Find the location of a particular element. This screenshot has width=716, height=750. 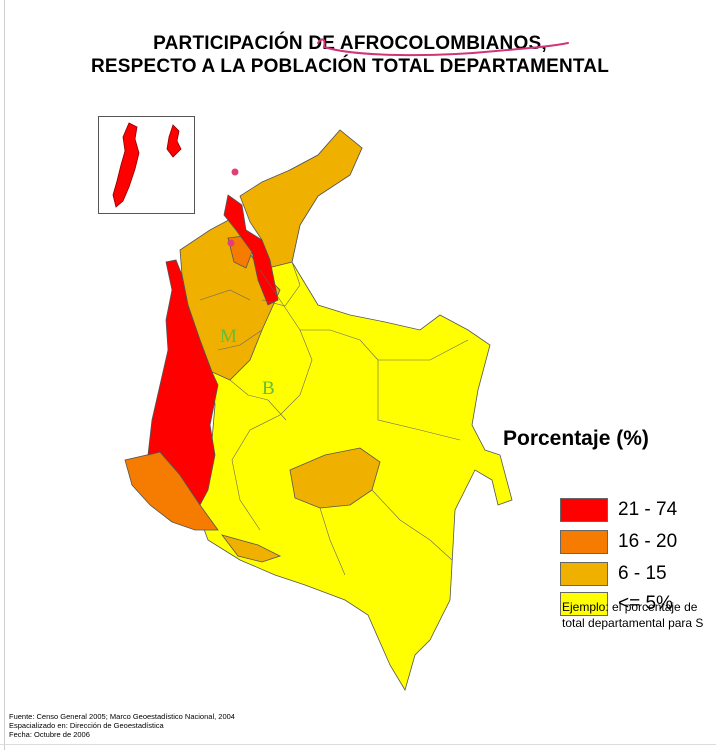

legend-label: 6 - 15 is located at coordinates (642, 573).